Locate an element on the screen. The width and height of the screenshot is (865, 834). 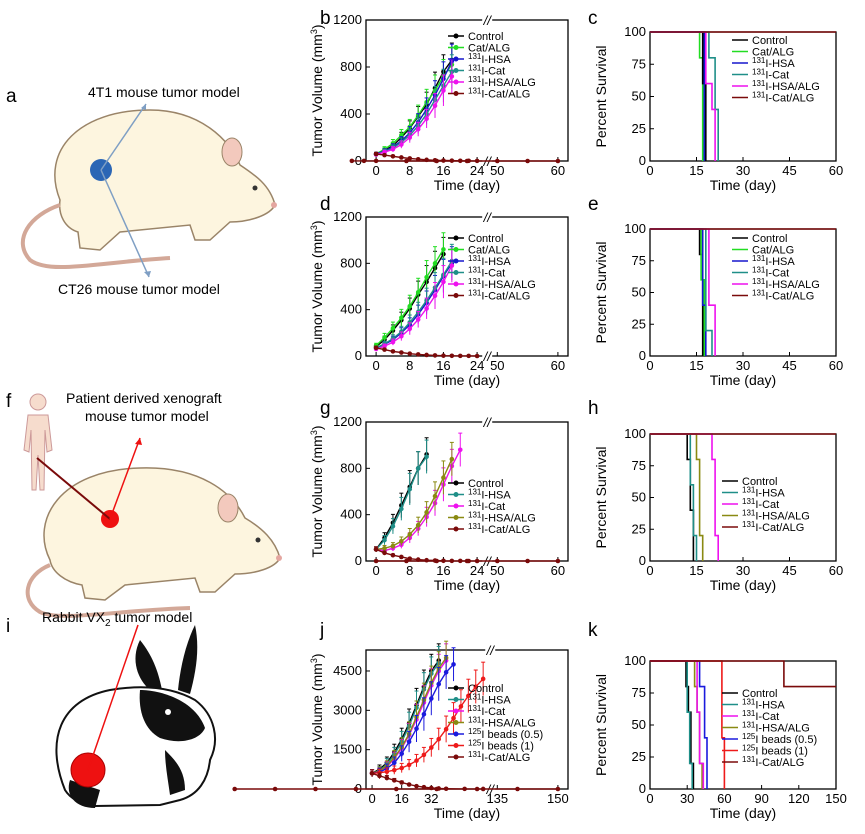
y-tick-label: 50 is located at coordinates (639, 724).